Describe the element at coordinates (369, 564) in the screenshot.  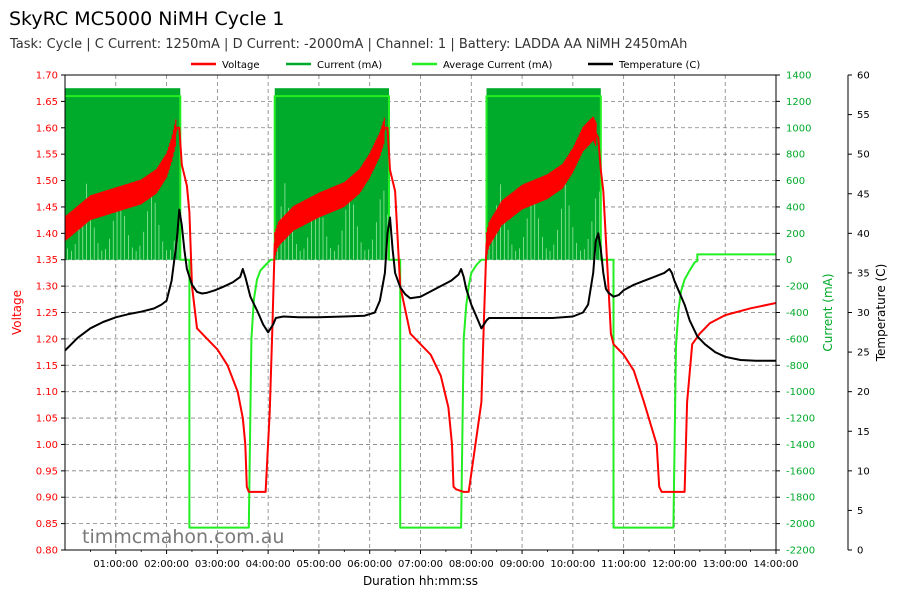
I see `x-tick-label: 06:00:00` at that location.